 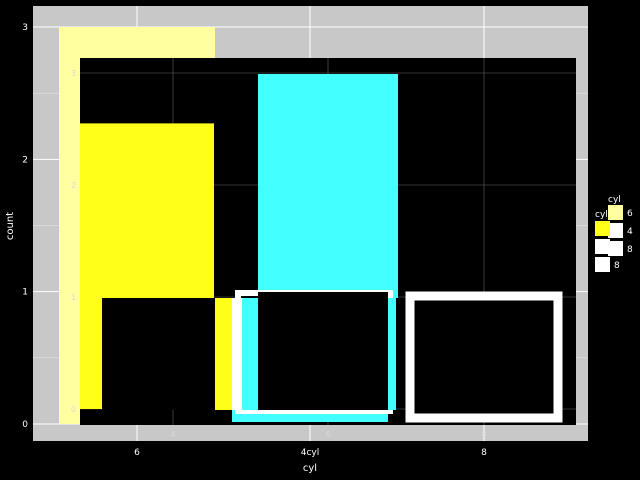 What do you see at coordinates (630, 250) in the screenshot?
I see `legend-a-label: 8` at bounding box center [630, 250].